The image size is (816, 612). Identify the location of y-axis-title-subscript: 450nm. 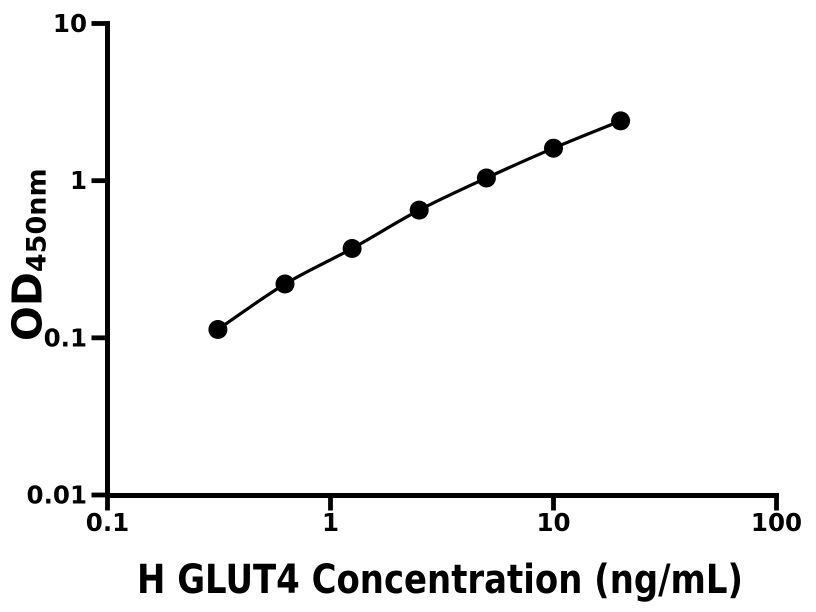
(37, 220).